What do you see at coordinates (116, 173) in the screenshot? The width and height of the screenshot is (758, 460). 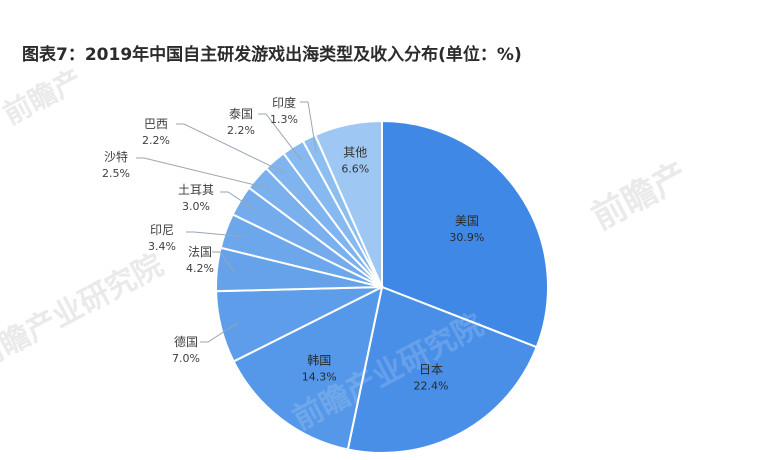 I see `slice-value-7: 2.5%` at bounding box center [116, 173].